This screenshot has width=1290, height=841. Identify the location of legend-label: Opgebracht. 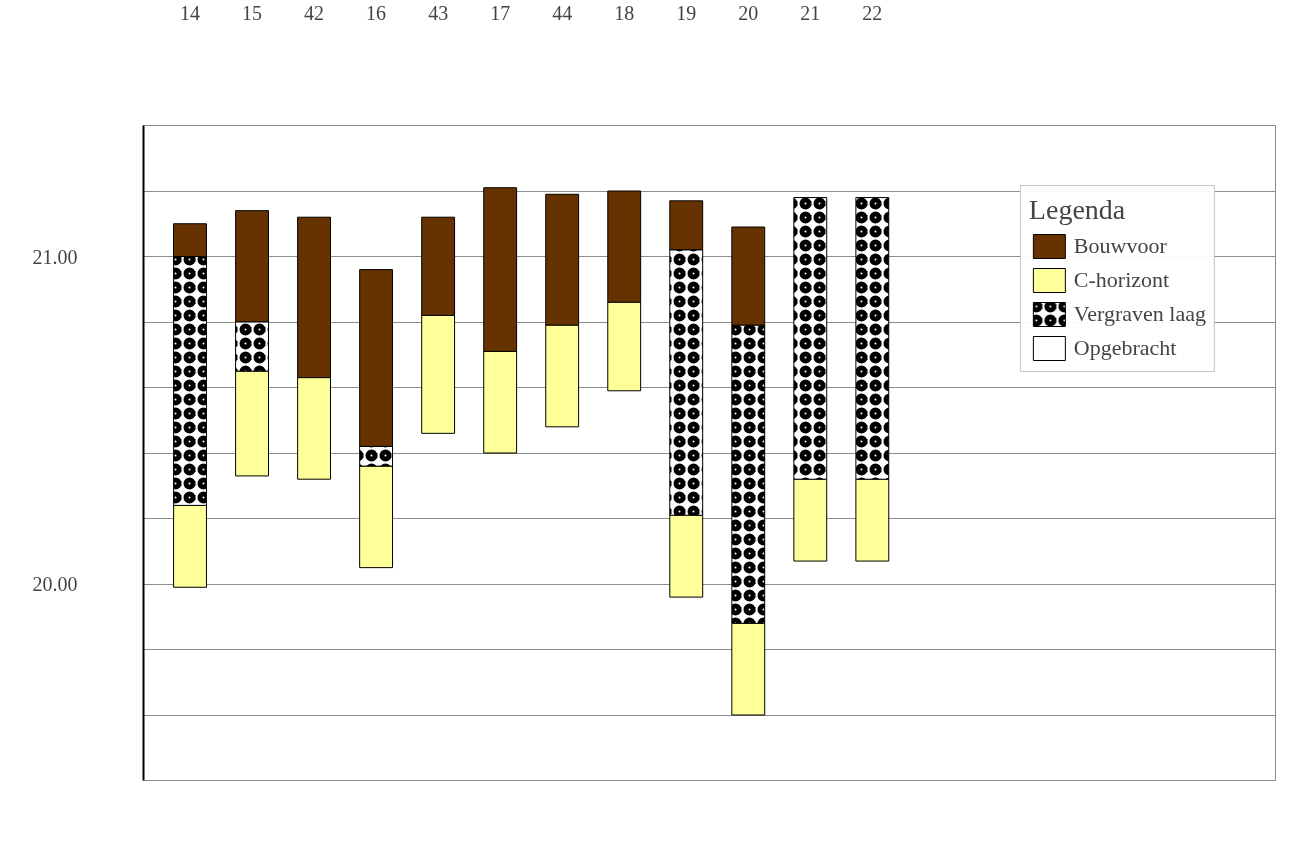
(1125, 348).